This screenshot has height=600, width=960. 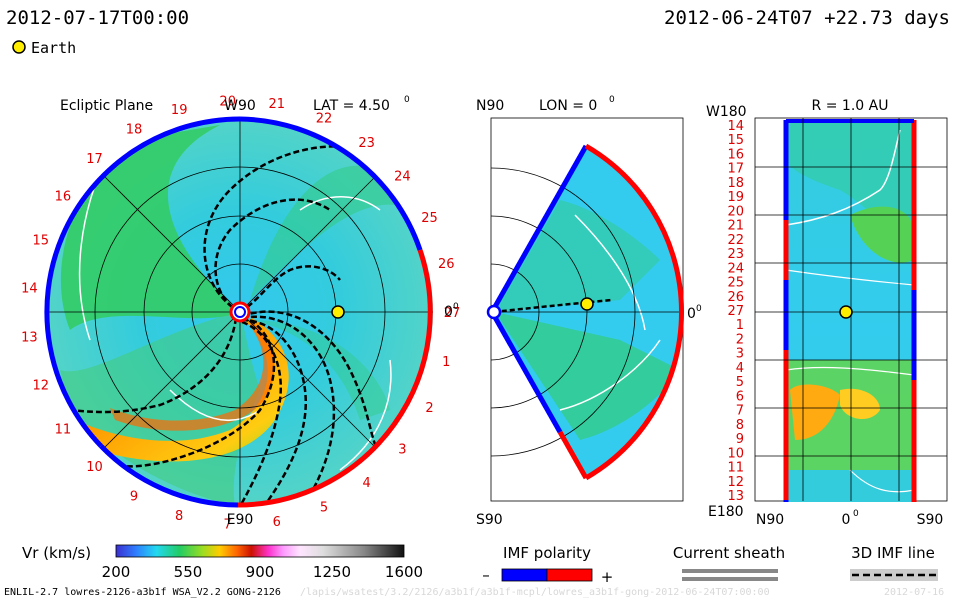 I want to click on current-sheath-swatch, so click(x=730, y=579).